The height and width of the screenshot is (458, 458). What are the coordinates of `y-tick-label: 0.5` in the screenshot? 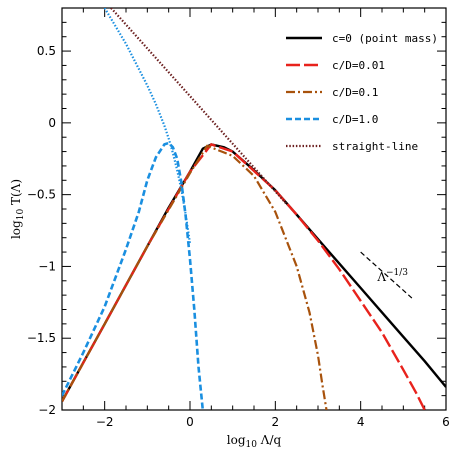 It's located at (46, 51).